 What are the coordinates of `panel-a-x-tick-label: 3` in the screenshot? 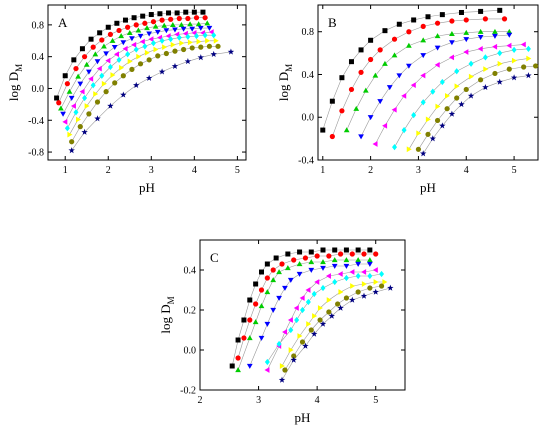 It's located at (151, 170).